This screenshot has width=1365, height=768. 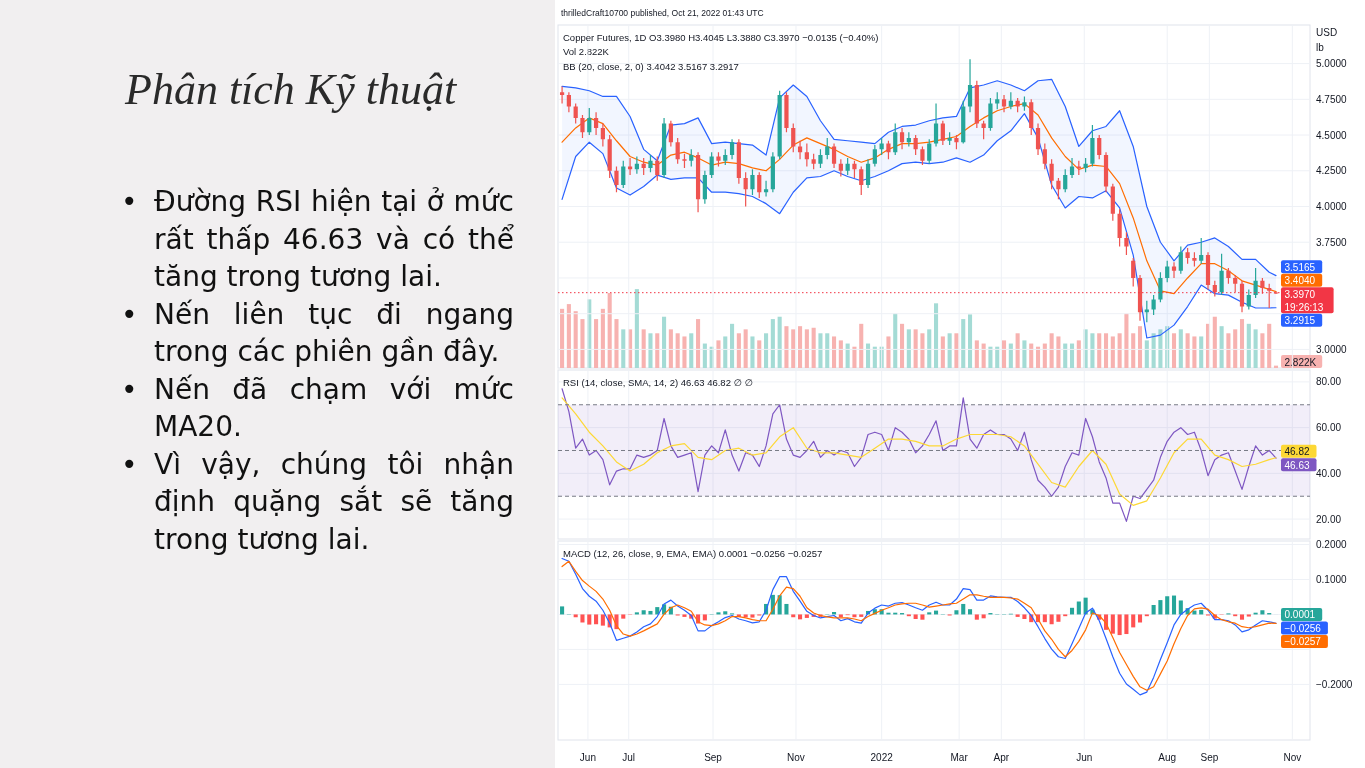 I want to click on text: • Nến liên tục đi ngang trong các phiên gần đây., so click(x=317, y=333).